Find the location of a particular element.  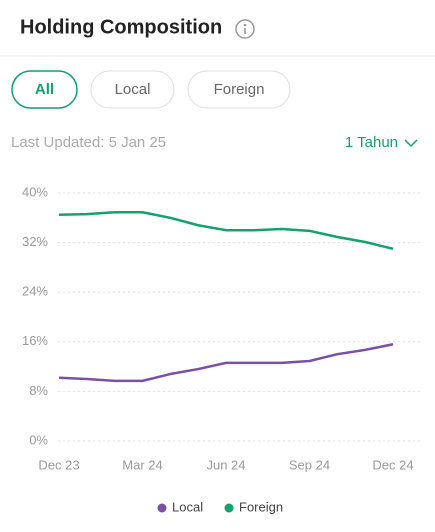

tab-label: All is located at coordinates (44, 89).